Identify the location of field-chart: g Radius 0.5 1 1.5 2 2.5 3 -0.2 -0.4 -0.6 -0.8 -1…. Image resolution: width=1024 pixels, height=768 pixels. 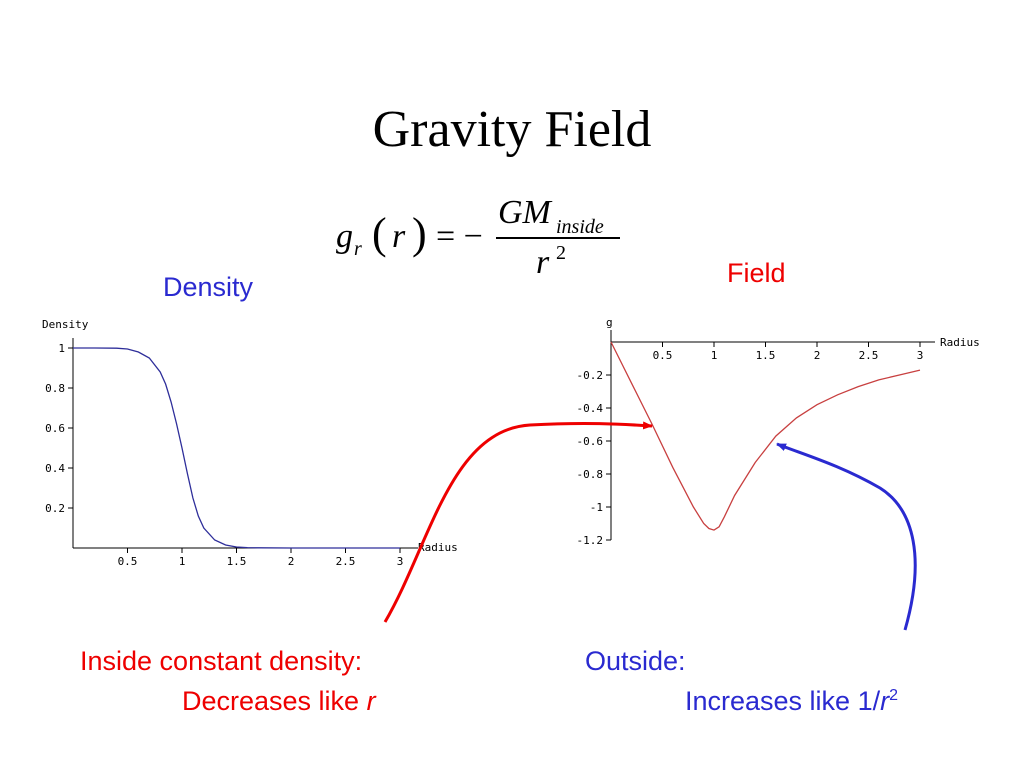
(778, 431).